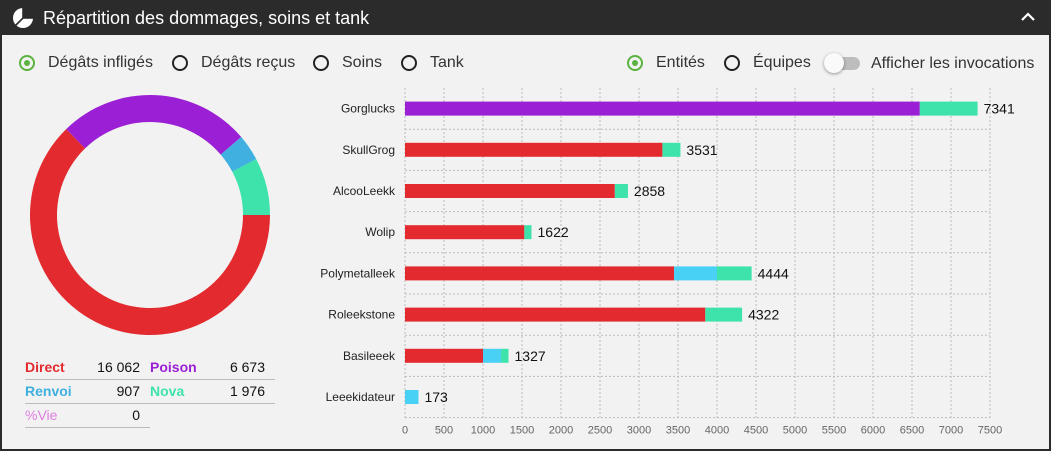 This screenshot has height=451, width=1051. I want to click on legend-vie-name: %Vie, so click(41, 415).